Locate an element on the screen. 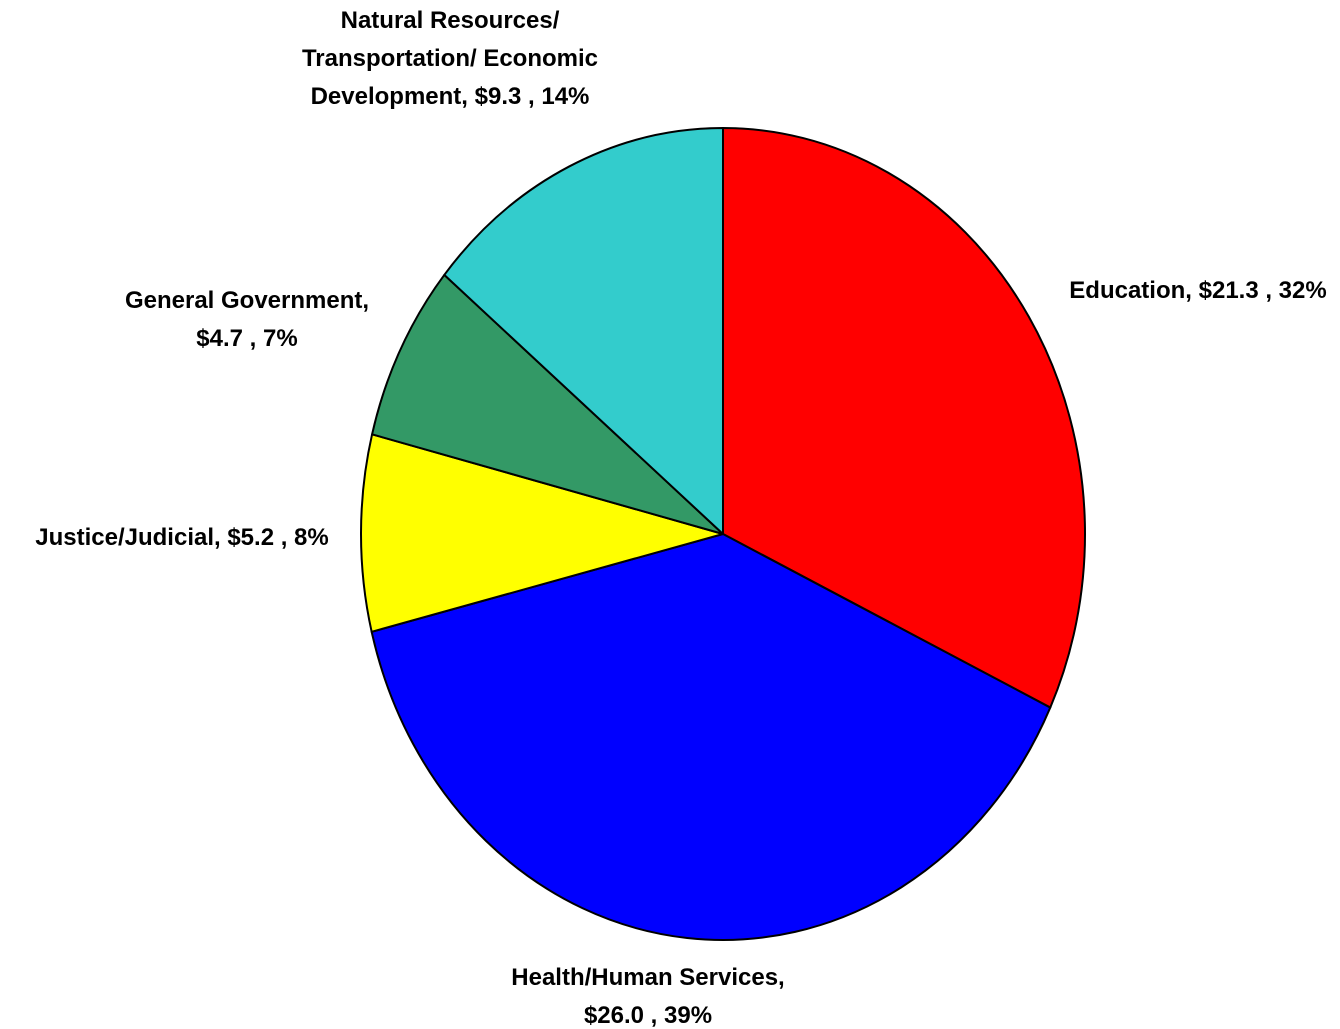 The height and width of the screenshot is (1029, 1340). pie-slice-general-government is located at coordinates (547, 404).